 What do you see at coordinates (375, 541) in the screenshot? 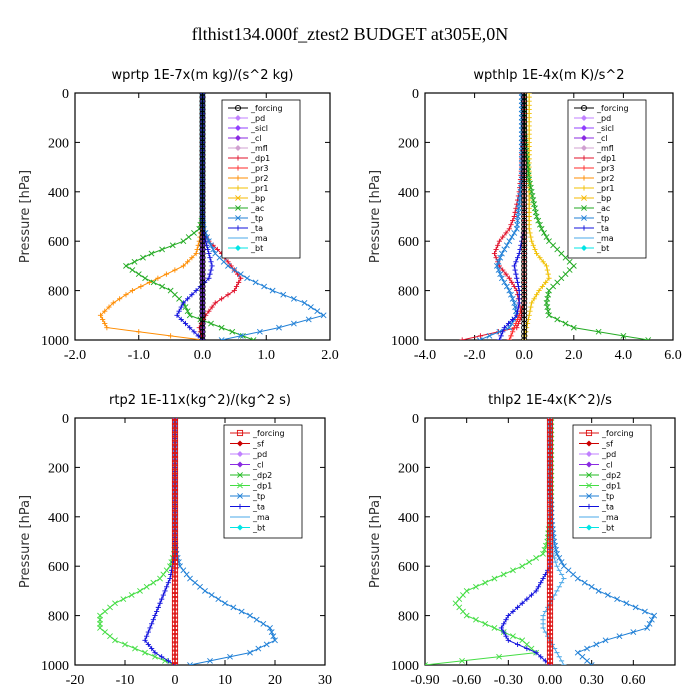
I see `y-axis-label: Pressure [hPa]` at bounding box center [375, 541].